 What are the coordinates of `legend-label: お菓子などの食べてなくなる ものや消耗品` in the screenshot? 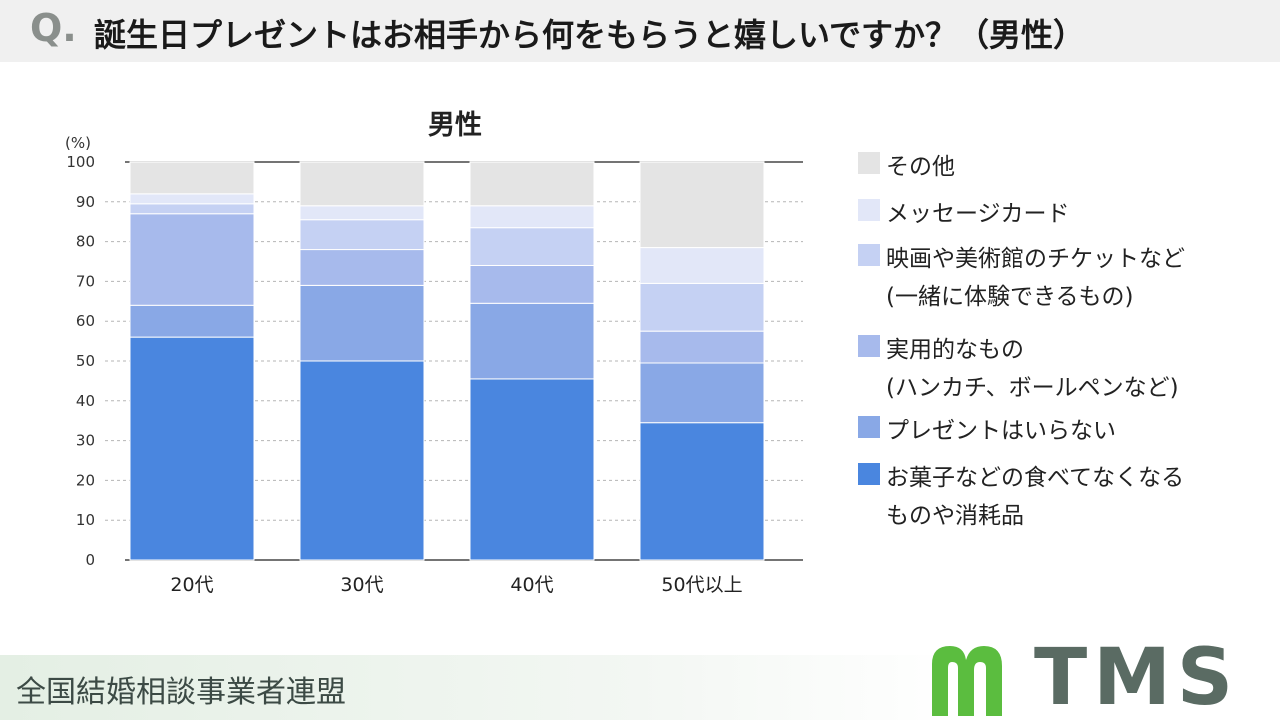 It's located at (1035, 497).